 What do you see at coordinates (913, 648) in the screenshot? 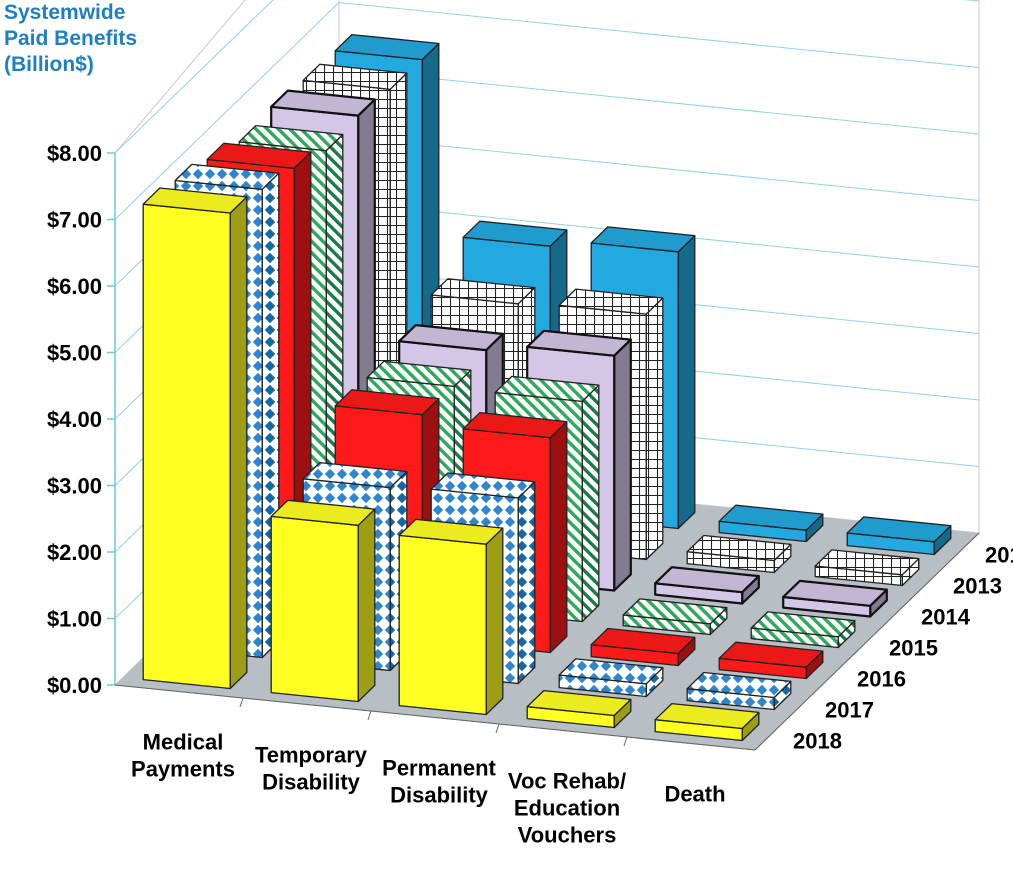
I see `series-label-2015: 2015` at bounding box center [913, 648].